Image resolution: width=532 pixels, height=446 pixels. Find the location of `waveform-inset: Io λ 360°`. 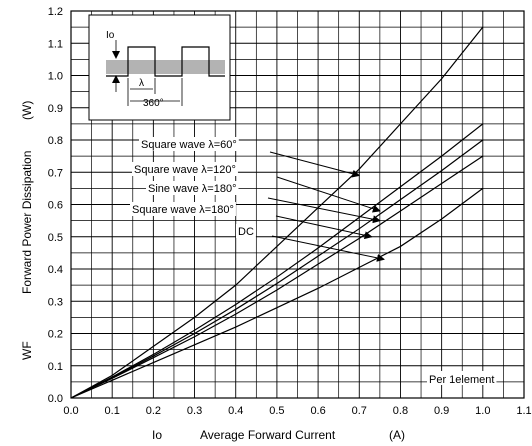

waveform-inset: Io λ 360° is located at coordinates (159, 67).